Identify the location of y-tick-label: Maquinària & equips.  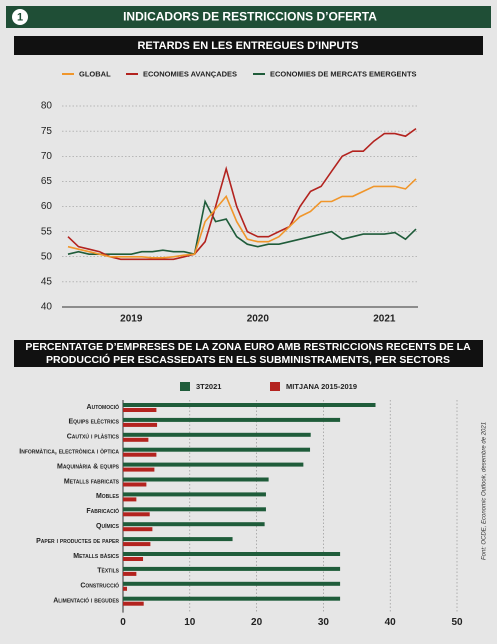
(88, 466).